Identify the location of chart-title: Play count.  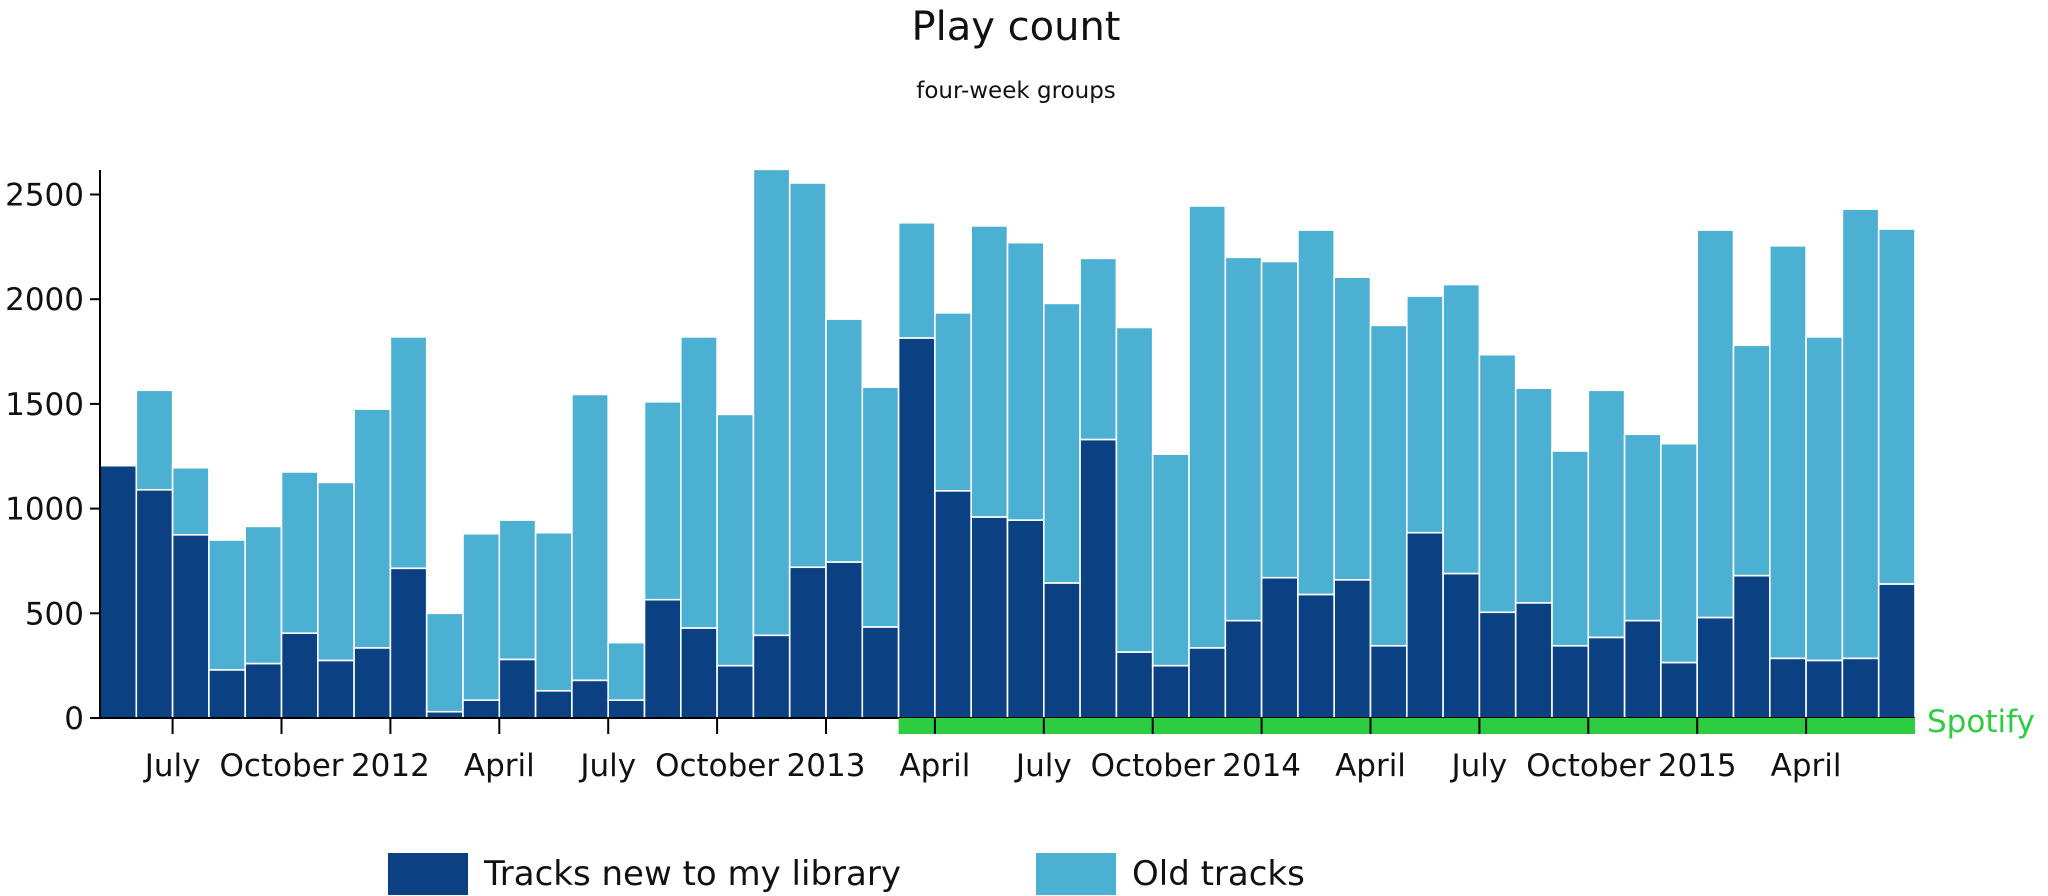
(1016, 27).